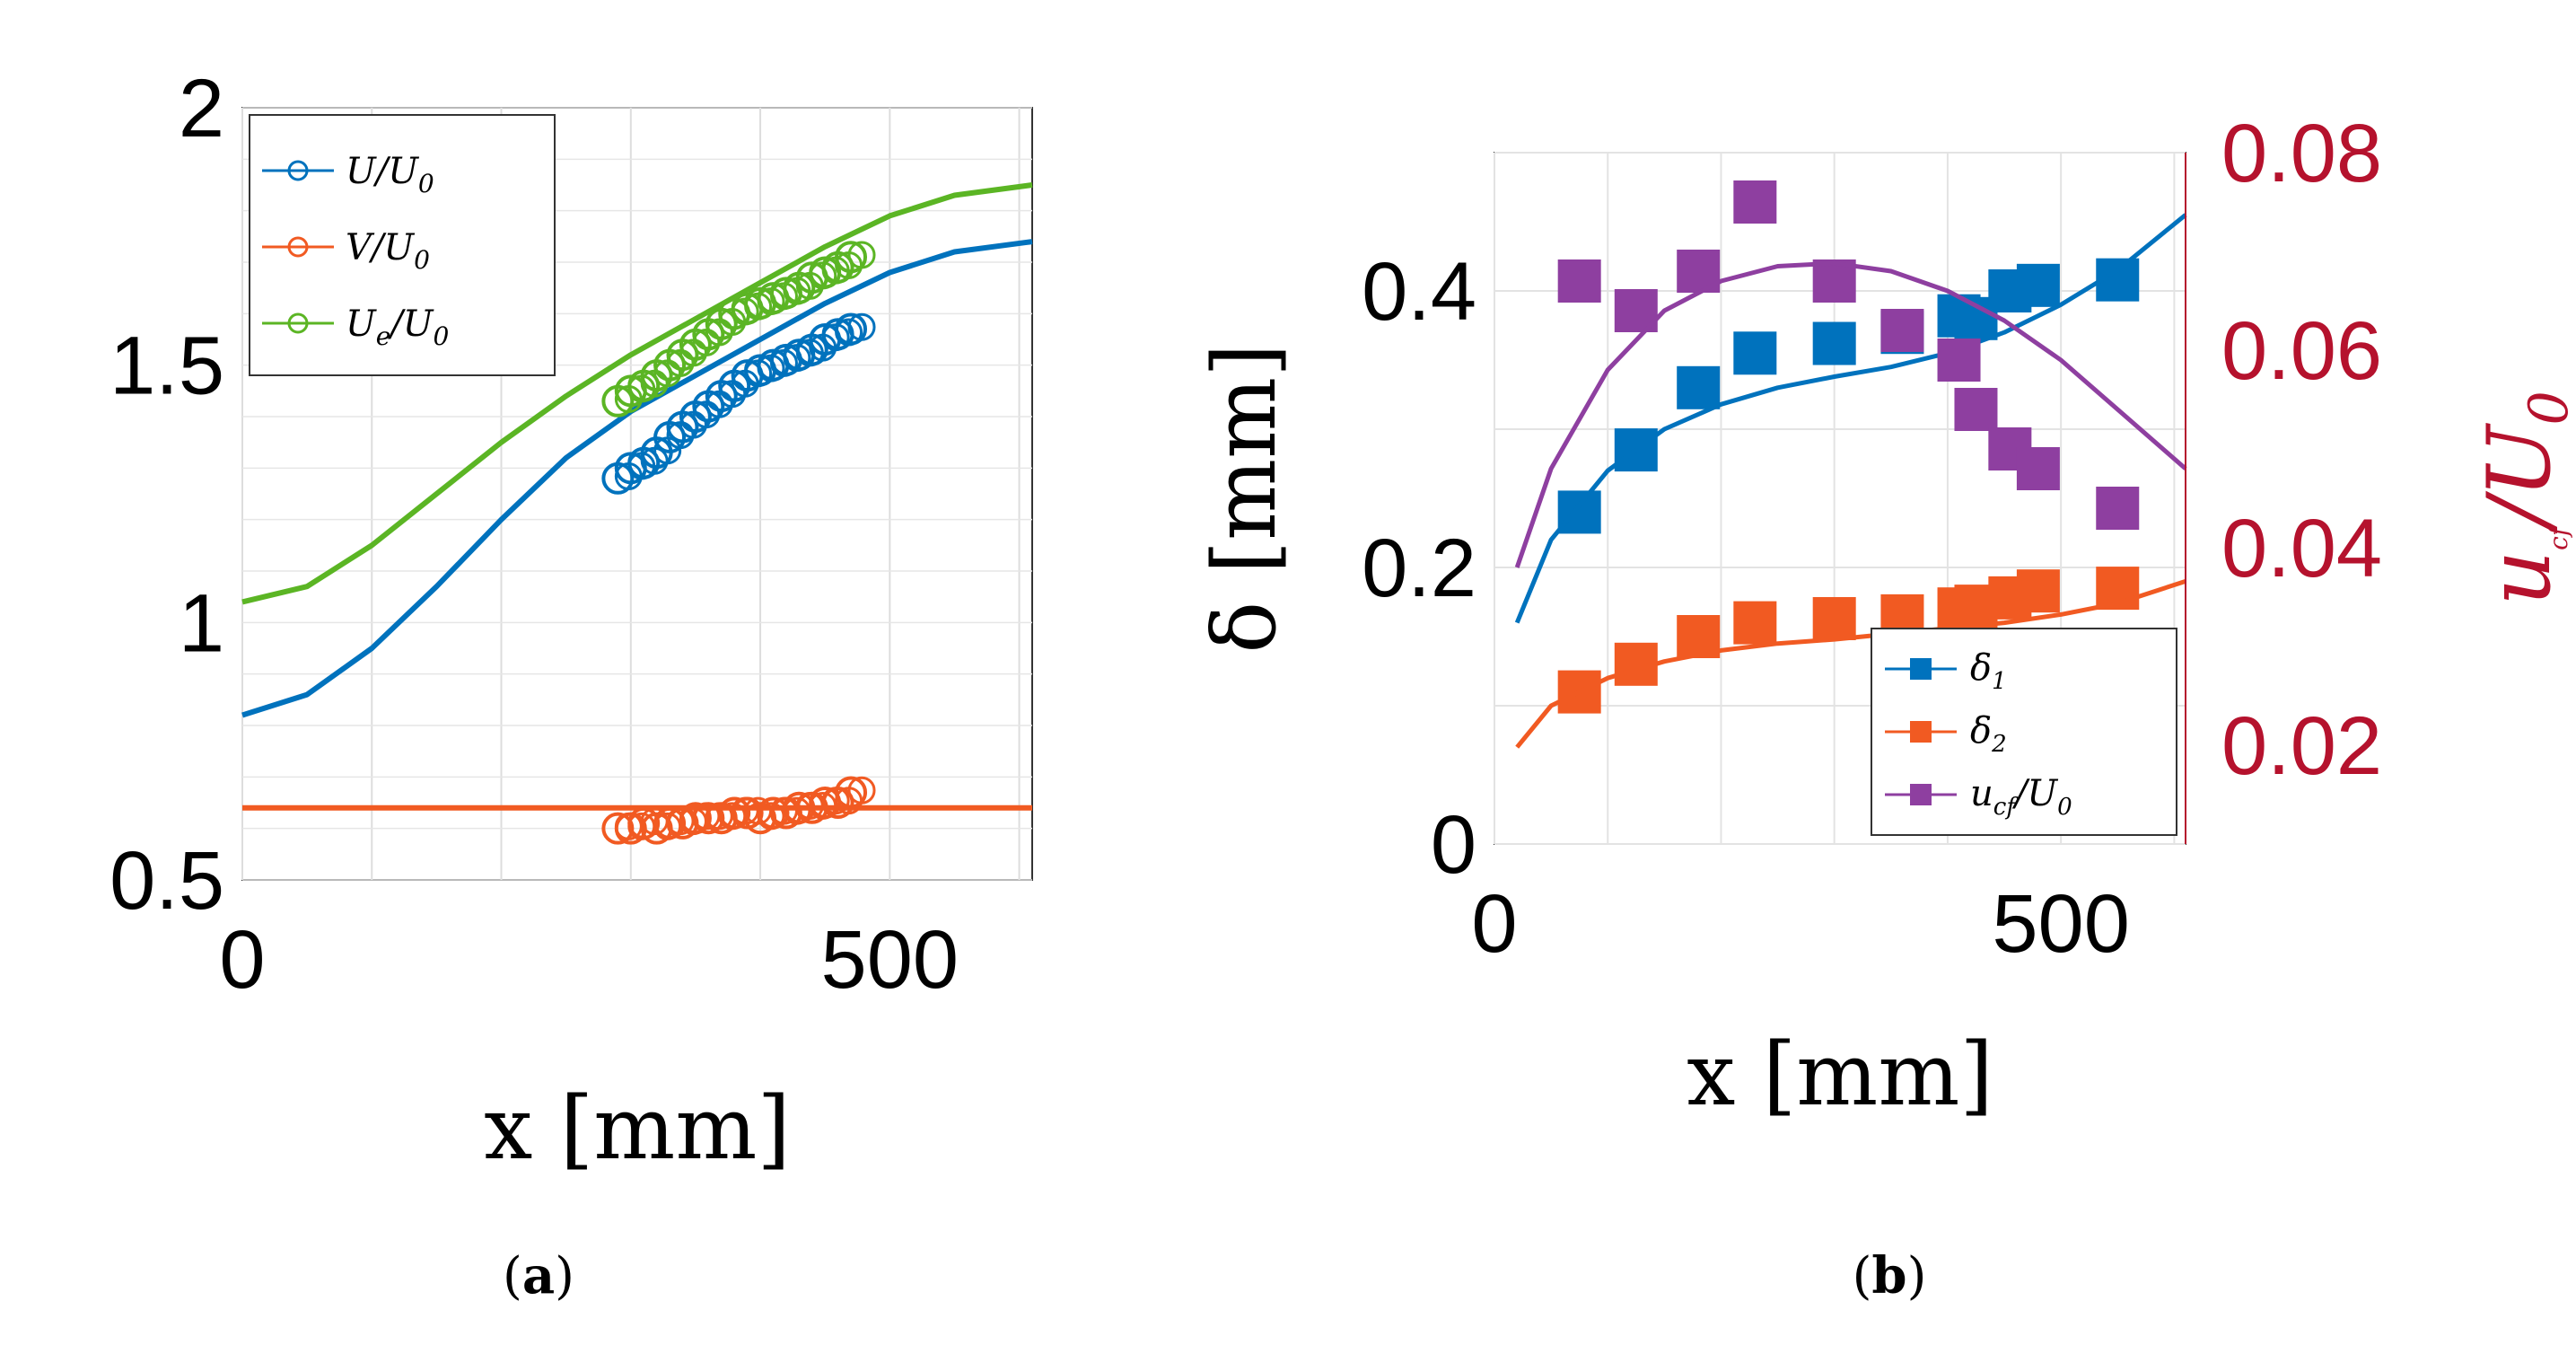  Describe the element at coordinates (2021, 797) in the screenshot. I see `legend-label: ucf/U0` at that location.